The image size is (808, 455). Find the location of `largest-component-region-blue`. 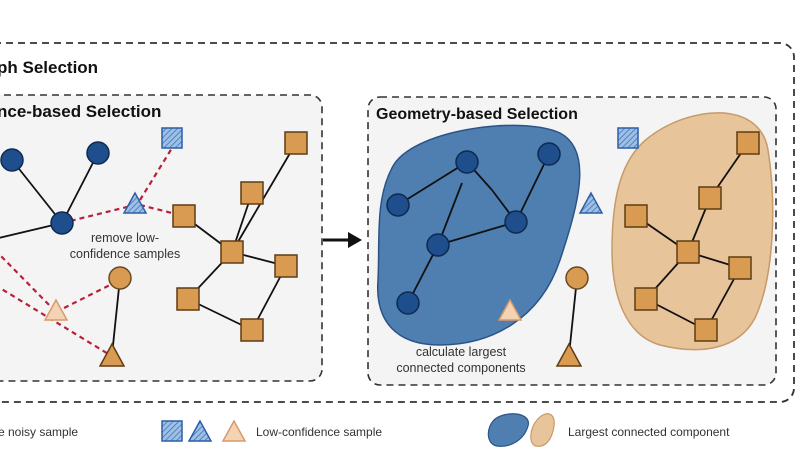

largest-component-region-blue is located at coordinates (479, 235).